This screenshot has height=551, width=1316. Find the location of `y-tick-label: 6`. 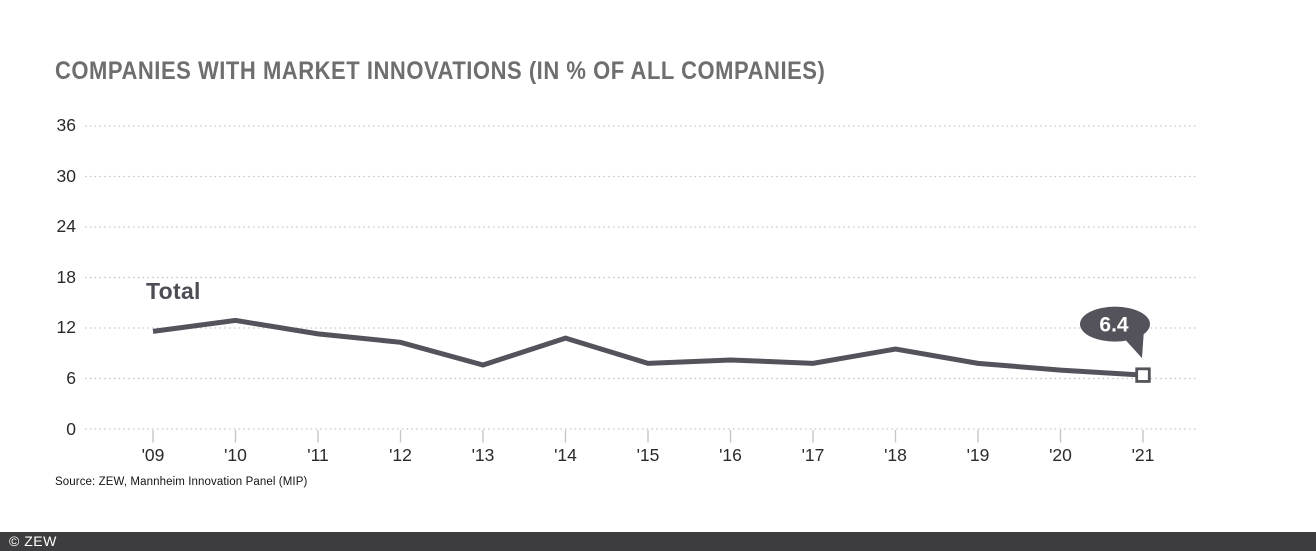

y-tick-label: 6 is located at coordinates (71, 377).